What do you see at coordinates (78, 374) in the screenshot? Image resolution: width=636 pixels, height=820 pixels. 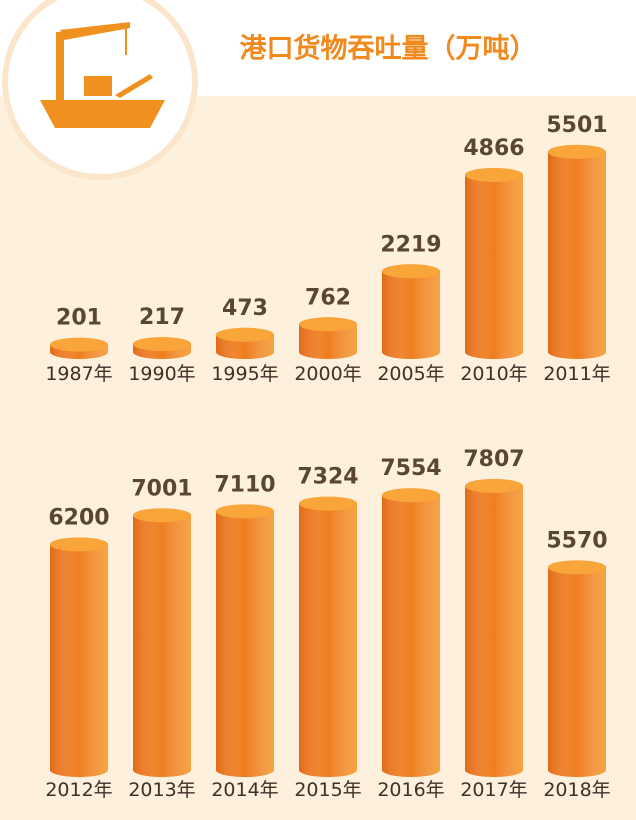 I see `category-label: 1987年` at bounding box center [78, 374].